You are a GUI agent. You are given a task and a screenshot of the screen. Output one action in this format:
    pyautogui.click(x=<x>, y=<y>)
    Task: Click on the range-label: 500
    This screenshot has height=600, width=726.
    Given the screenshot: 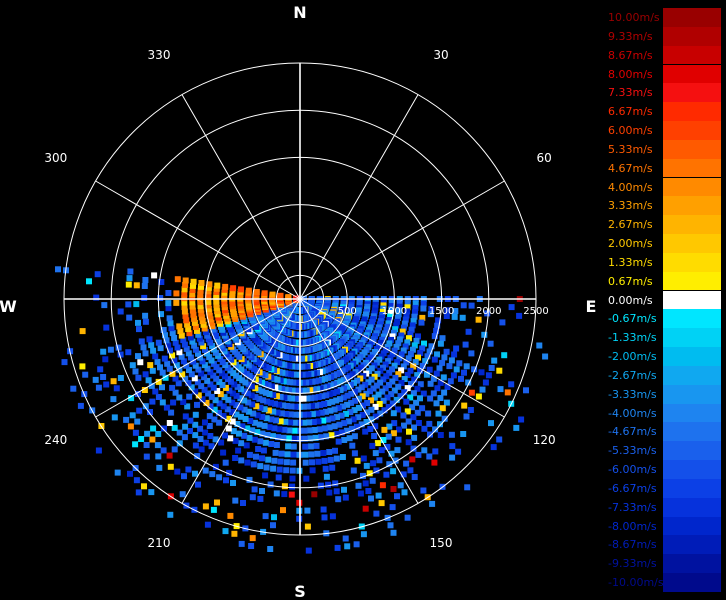 What is the action you would take?
    pyautogui.click(x=347, y=311)
    